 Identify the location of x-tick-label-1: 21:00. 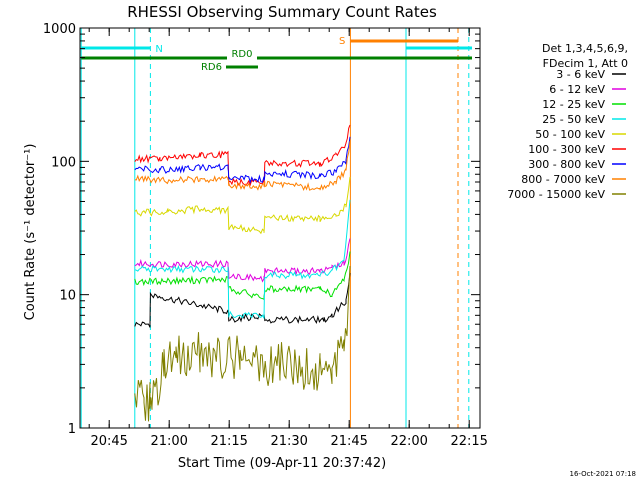
(168, 441).